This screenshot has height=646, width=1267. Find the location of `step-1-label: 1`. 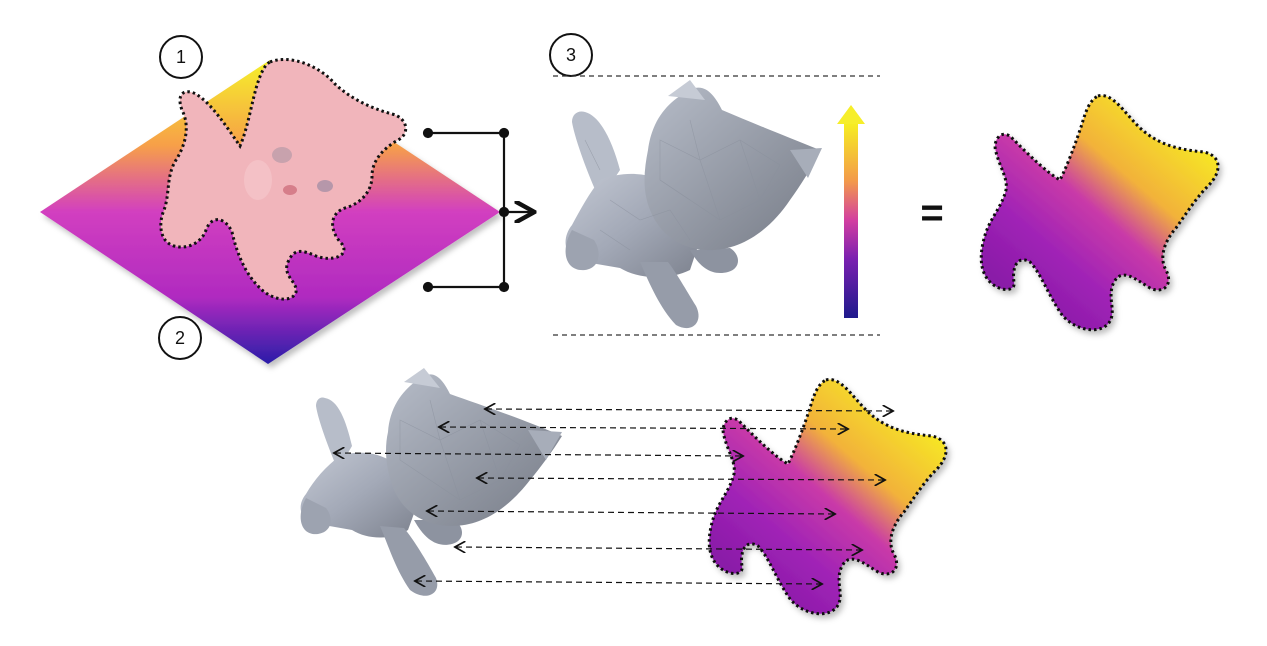

step-1-label: 1 is located at coordinates (181, 57).